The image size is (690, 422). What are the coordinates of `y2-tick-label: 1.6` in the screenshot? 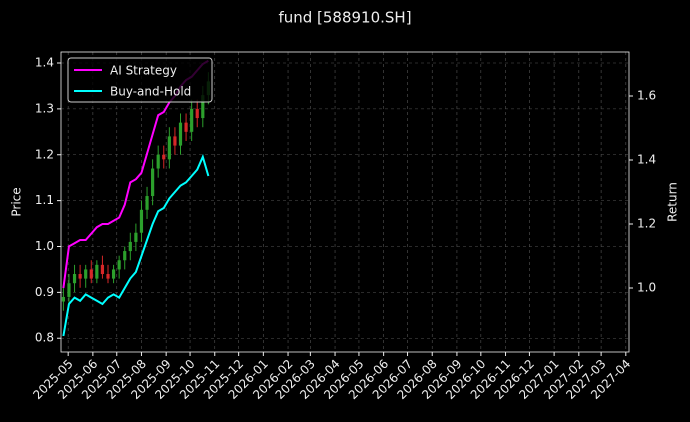 It's located at (646, 96).